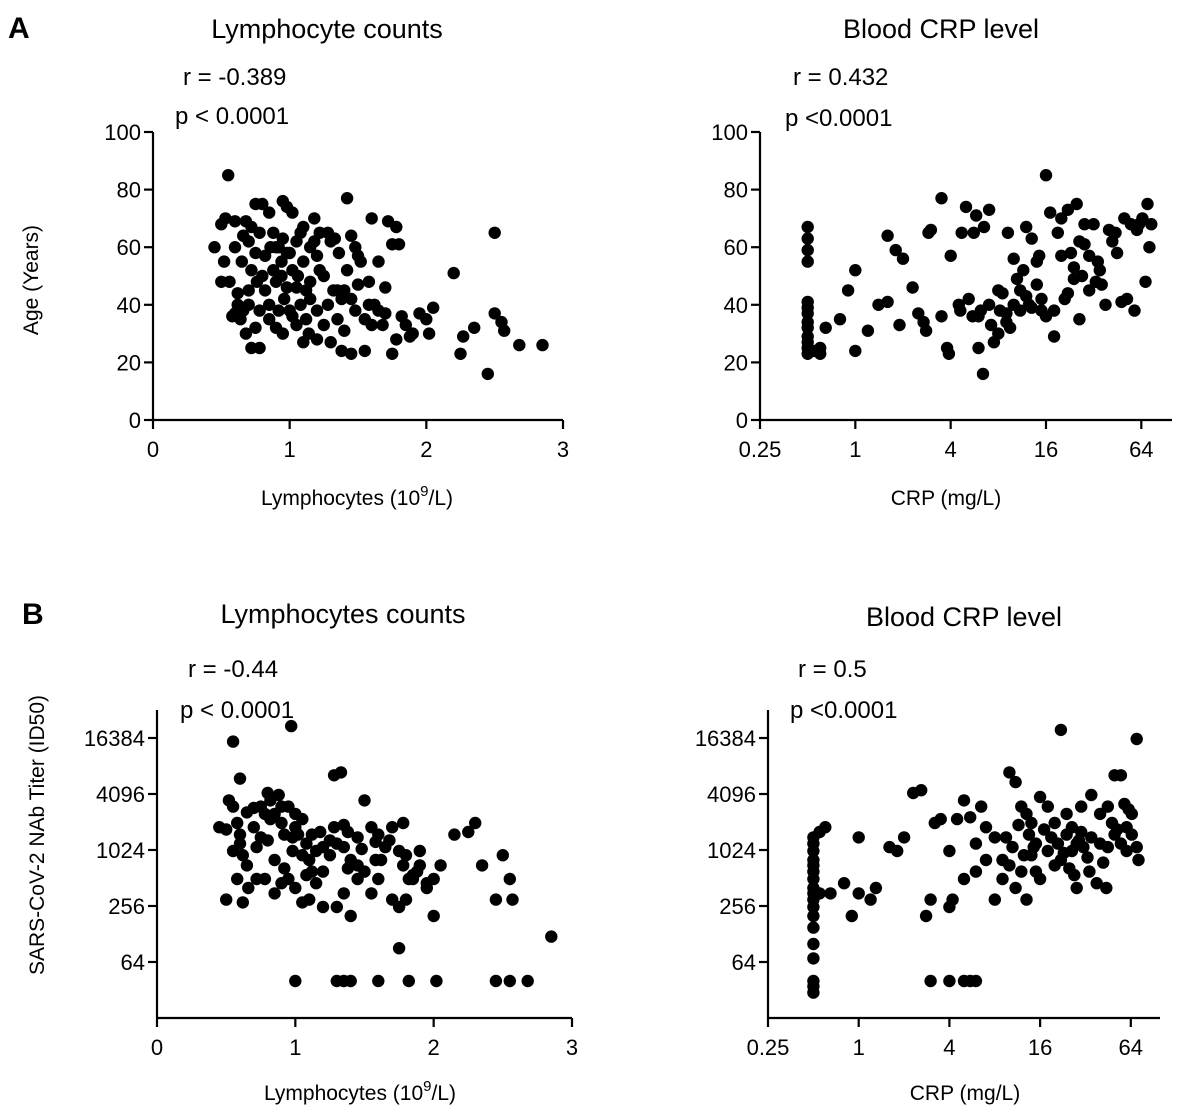 This screenshot has height=1113, width=1184. Describe the element at coordinates (946, 498) in the screenshot. I see `a-right-x-axis-label: CRP (mg/L)` at that location.